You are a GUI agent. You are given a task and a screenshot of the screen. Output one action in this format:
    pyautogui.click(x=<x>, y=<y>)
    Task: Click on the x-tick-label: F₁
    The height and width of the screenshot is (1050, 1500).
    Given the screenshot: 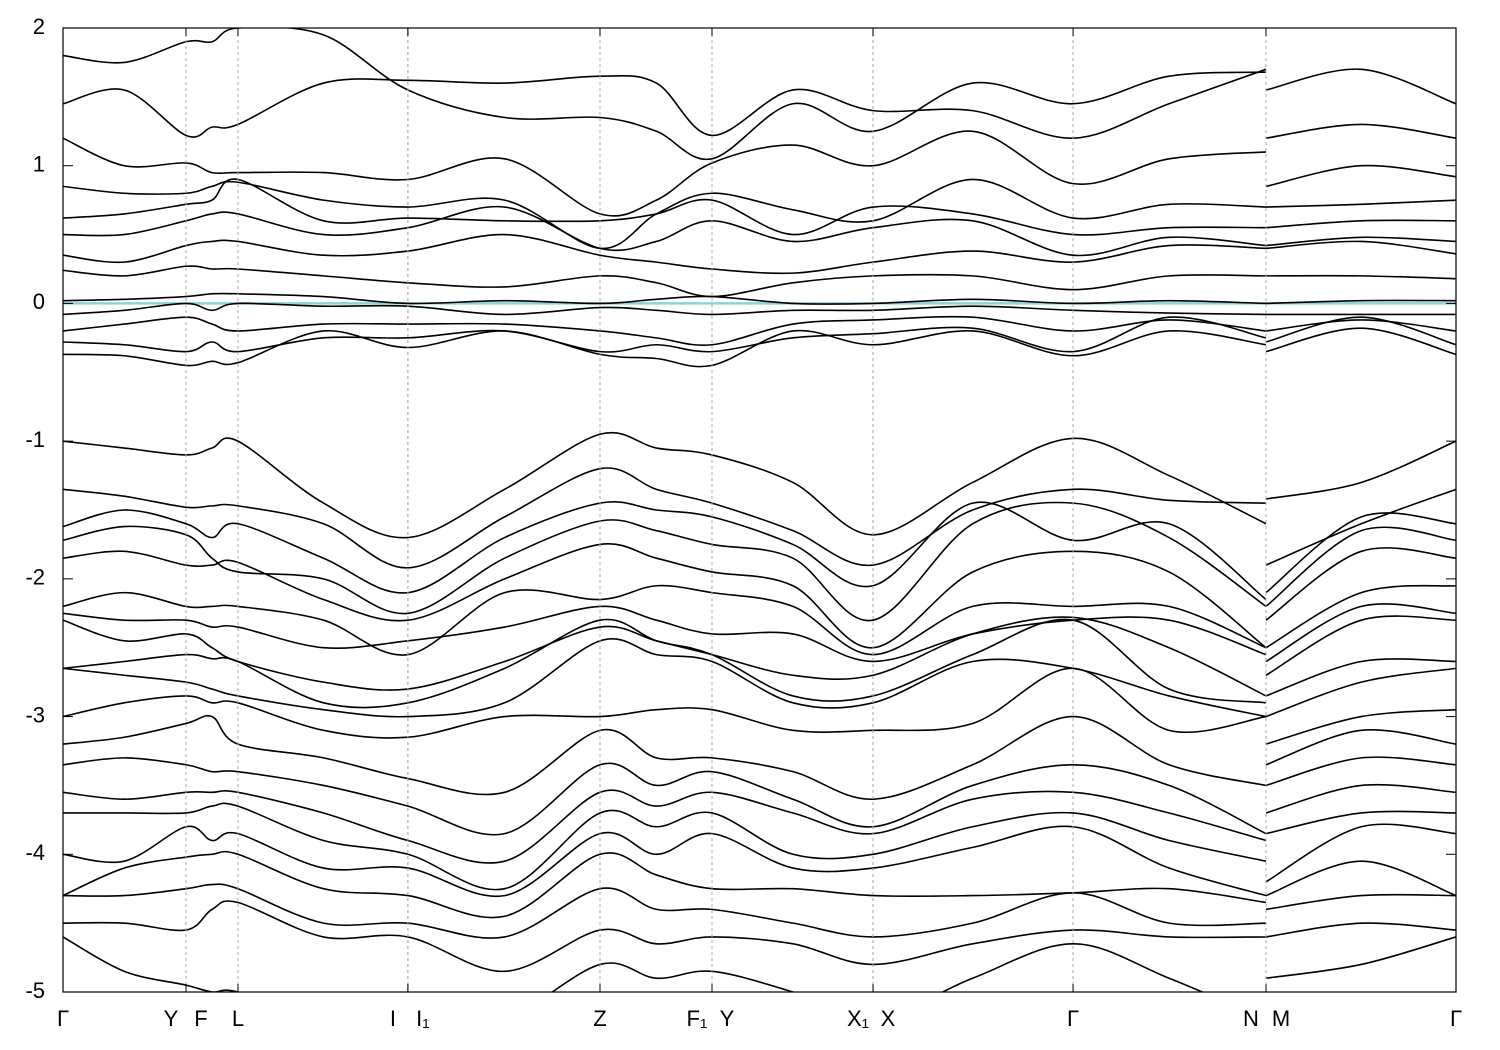 What is the action you would take?
    pyautogui.click(x=697, y=1018)
    